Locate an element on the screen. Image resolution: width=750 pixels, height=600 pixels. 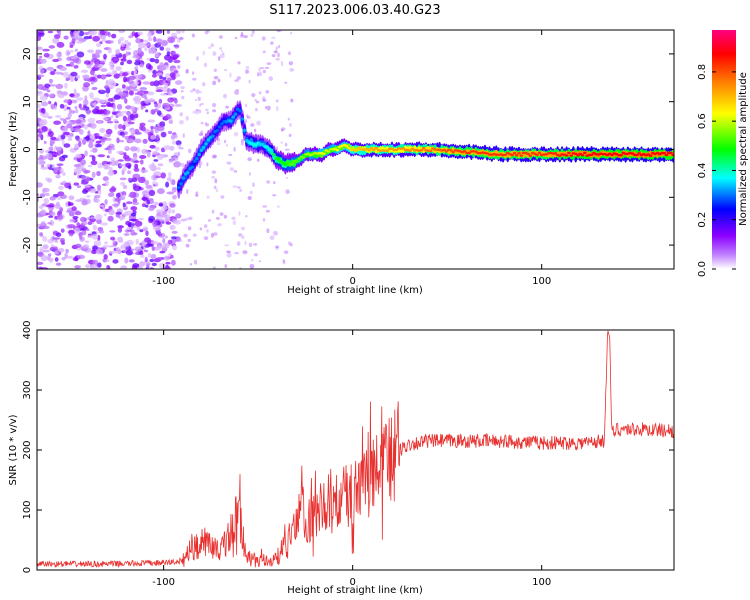
y-tick-label: -10 is located at coordinates (27, 197).